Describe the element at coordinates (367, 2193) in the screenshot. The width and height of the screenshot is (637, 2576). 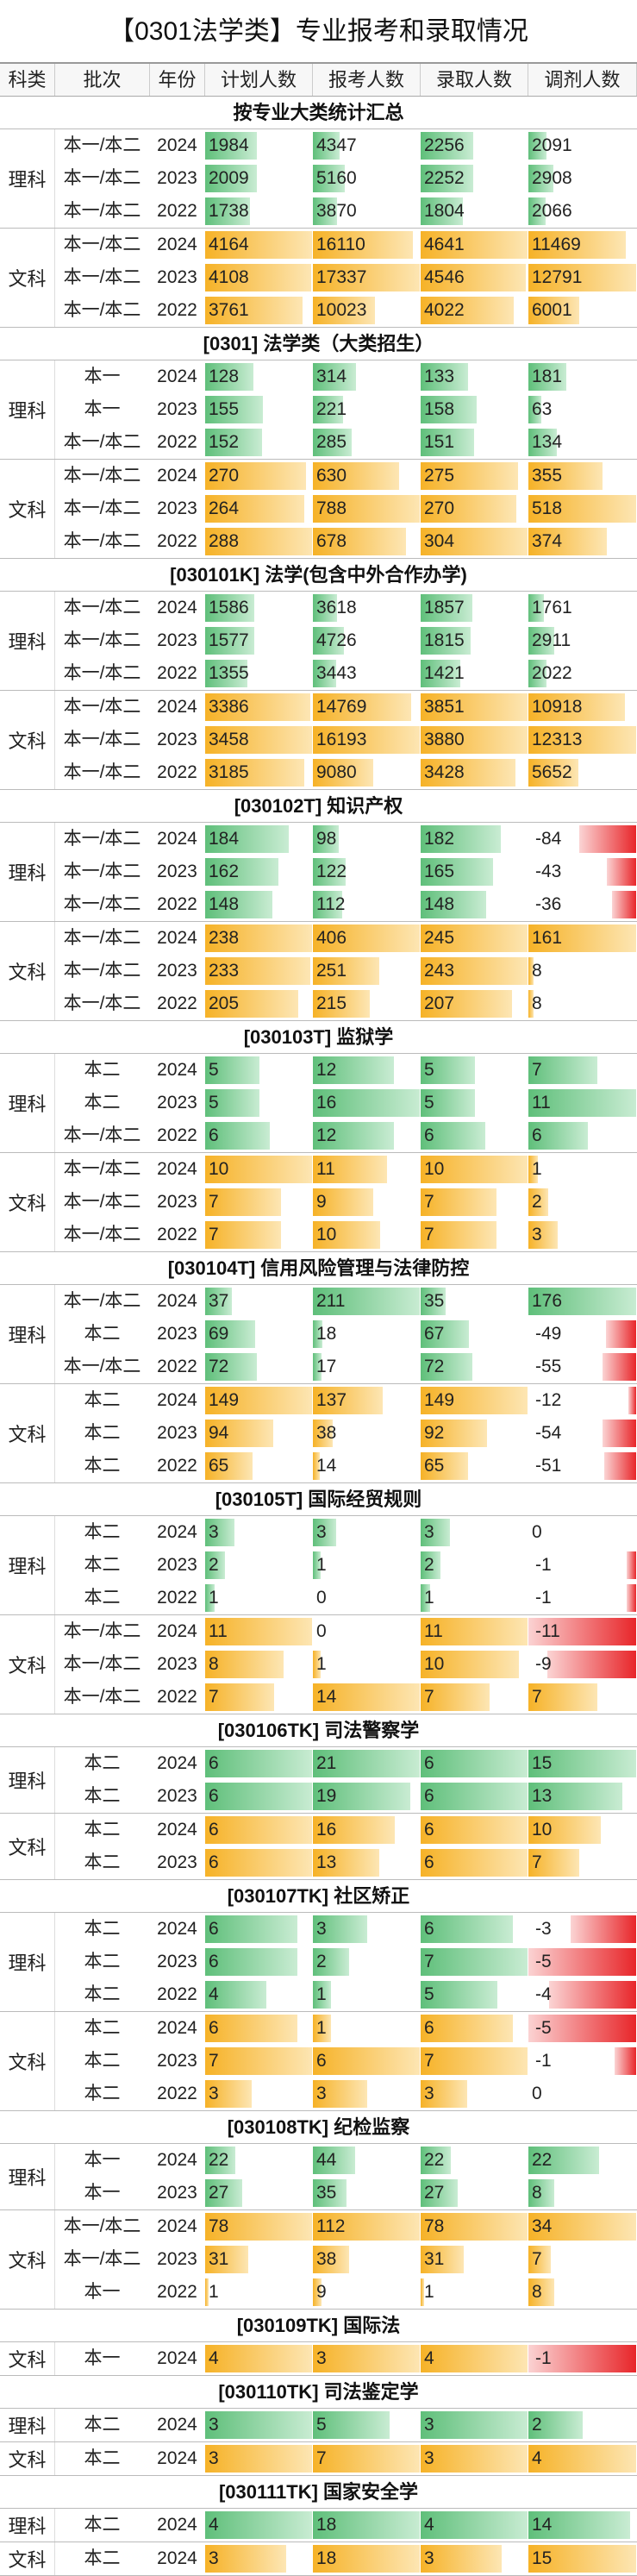
I see `applicants-cell: 35` at that location.